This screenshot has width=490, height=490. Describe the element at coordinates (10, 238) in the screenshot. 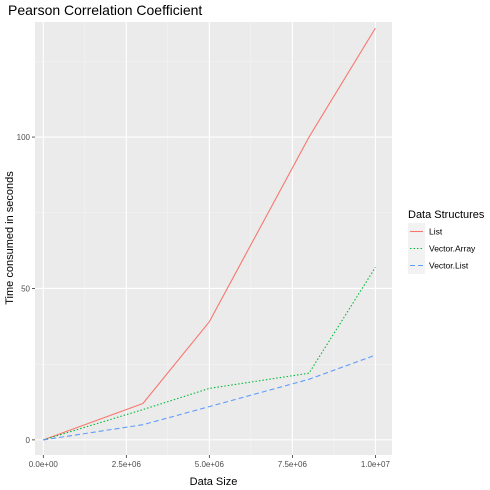

I see `y-axis-title: Time consumed in seconds` at that location.